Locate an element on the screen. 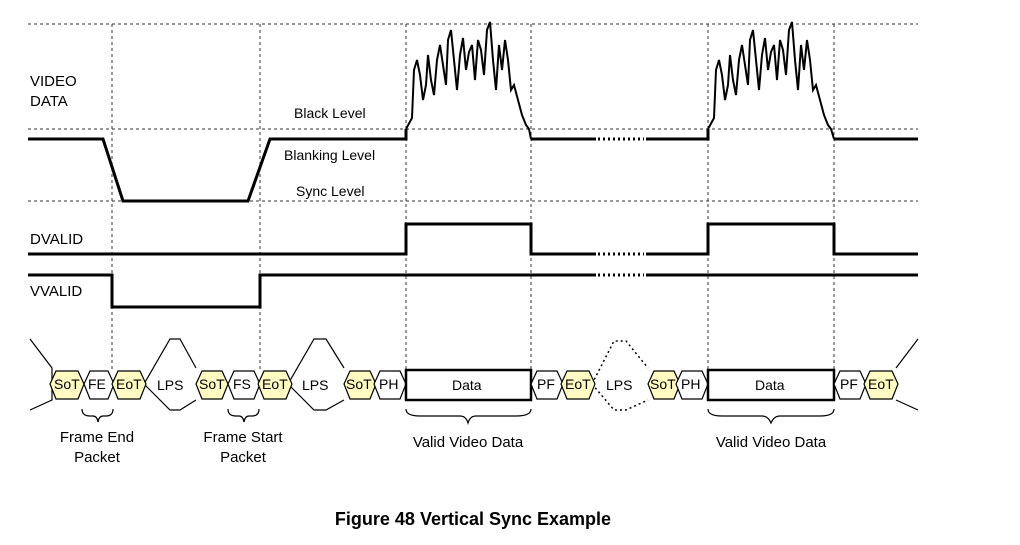 This screenshot has width=1020, height=545. sot-label-1: SoT is located at coordinates (67, 384).